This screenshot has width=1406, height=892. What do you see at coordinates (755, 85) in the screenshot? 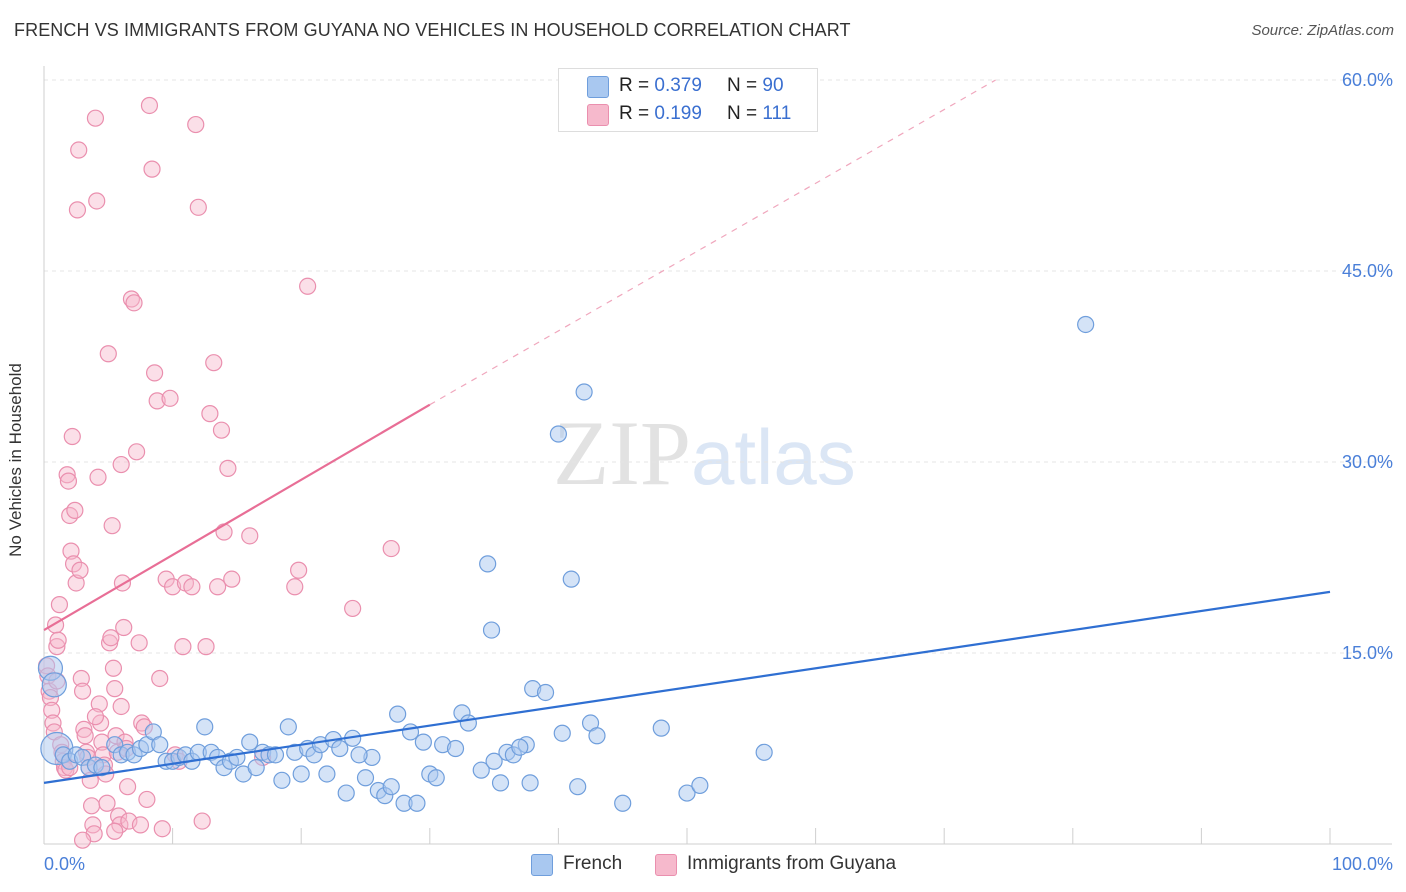
I see `legend-n-french: N = 90` at bounding box center [755, 85].